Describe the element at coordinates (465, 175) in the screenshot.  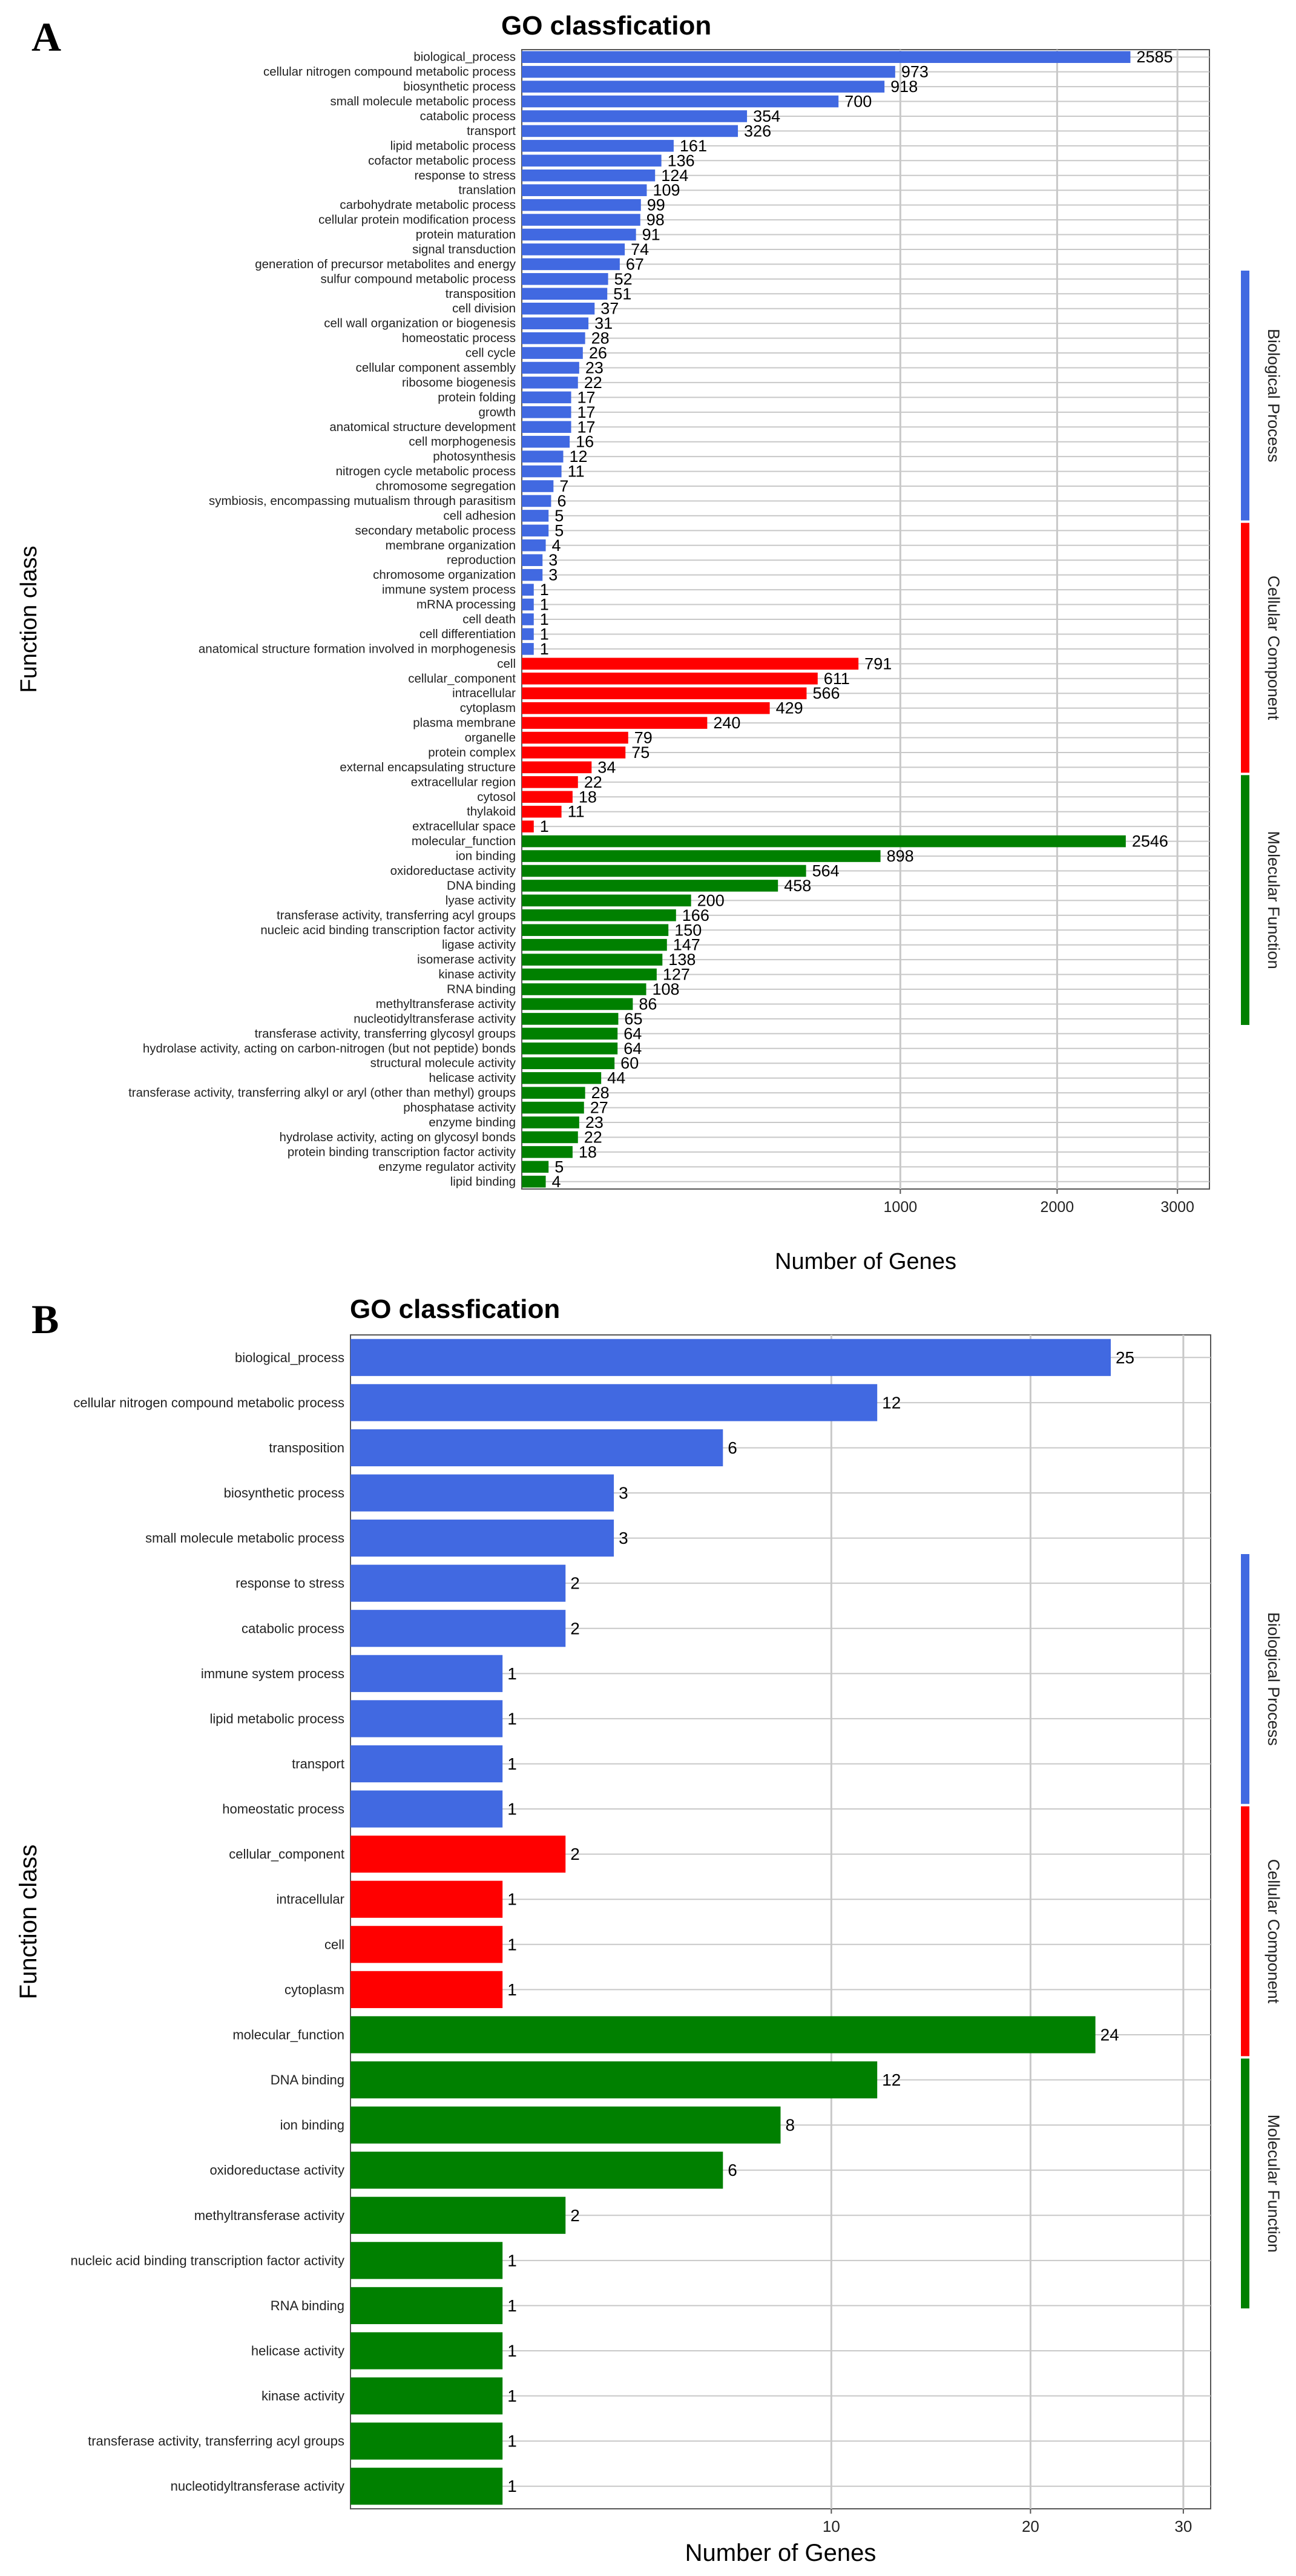
I see `panel-a-category-label-response-to-stress: response to stress` at that location.